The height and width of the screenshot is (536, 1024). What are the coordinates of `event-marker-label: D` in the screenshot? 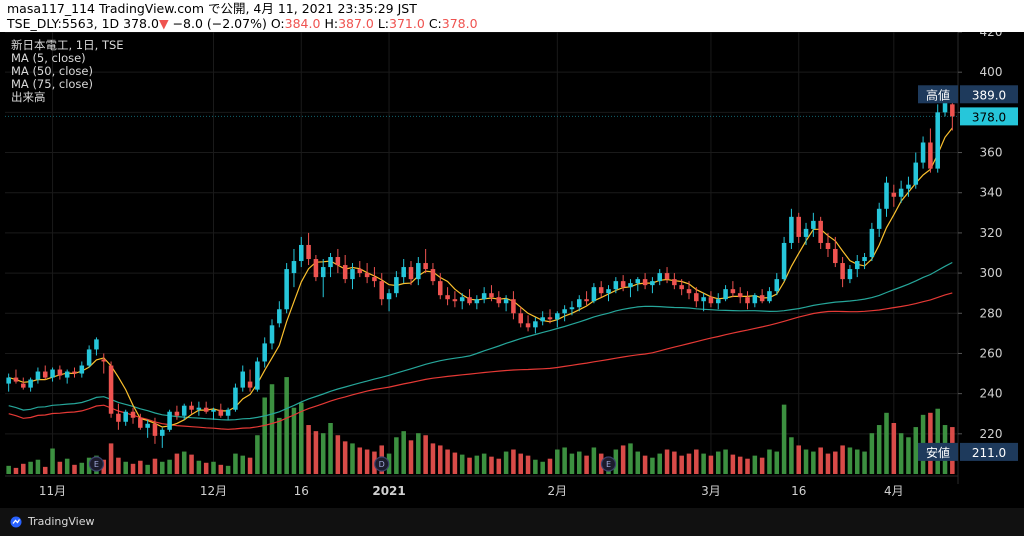 It's located at (382, 464).